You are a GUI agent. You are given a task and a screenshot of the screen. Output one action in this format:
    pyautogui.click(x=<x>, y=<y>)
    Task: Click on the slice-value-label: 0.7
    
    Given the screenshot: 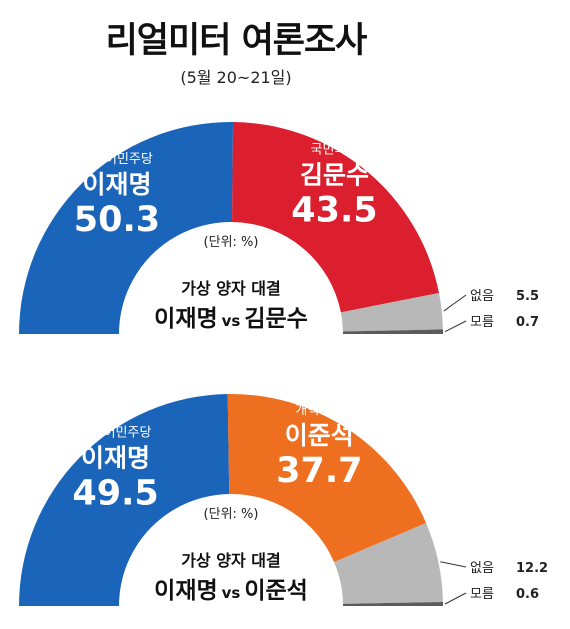 What is the action you would take?
    pyautogui.click(x=527, y=322)
    